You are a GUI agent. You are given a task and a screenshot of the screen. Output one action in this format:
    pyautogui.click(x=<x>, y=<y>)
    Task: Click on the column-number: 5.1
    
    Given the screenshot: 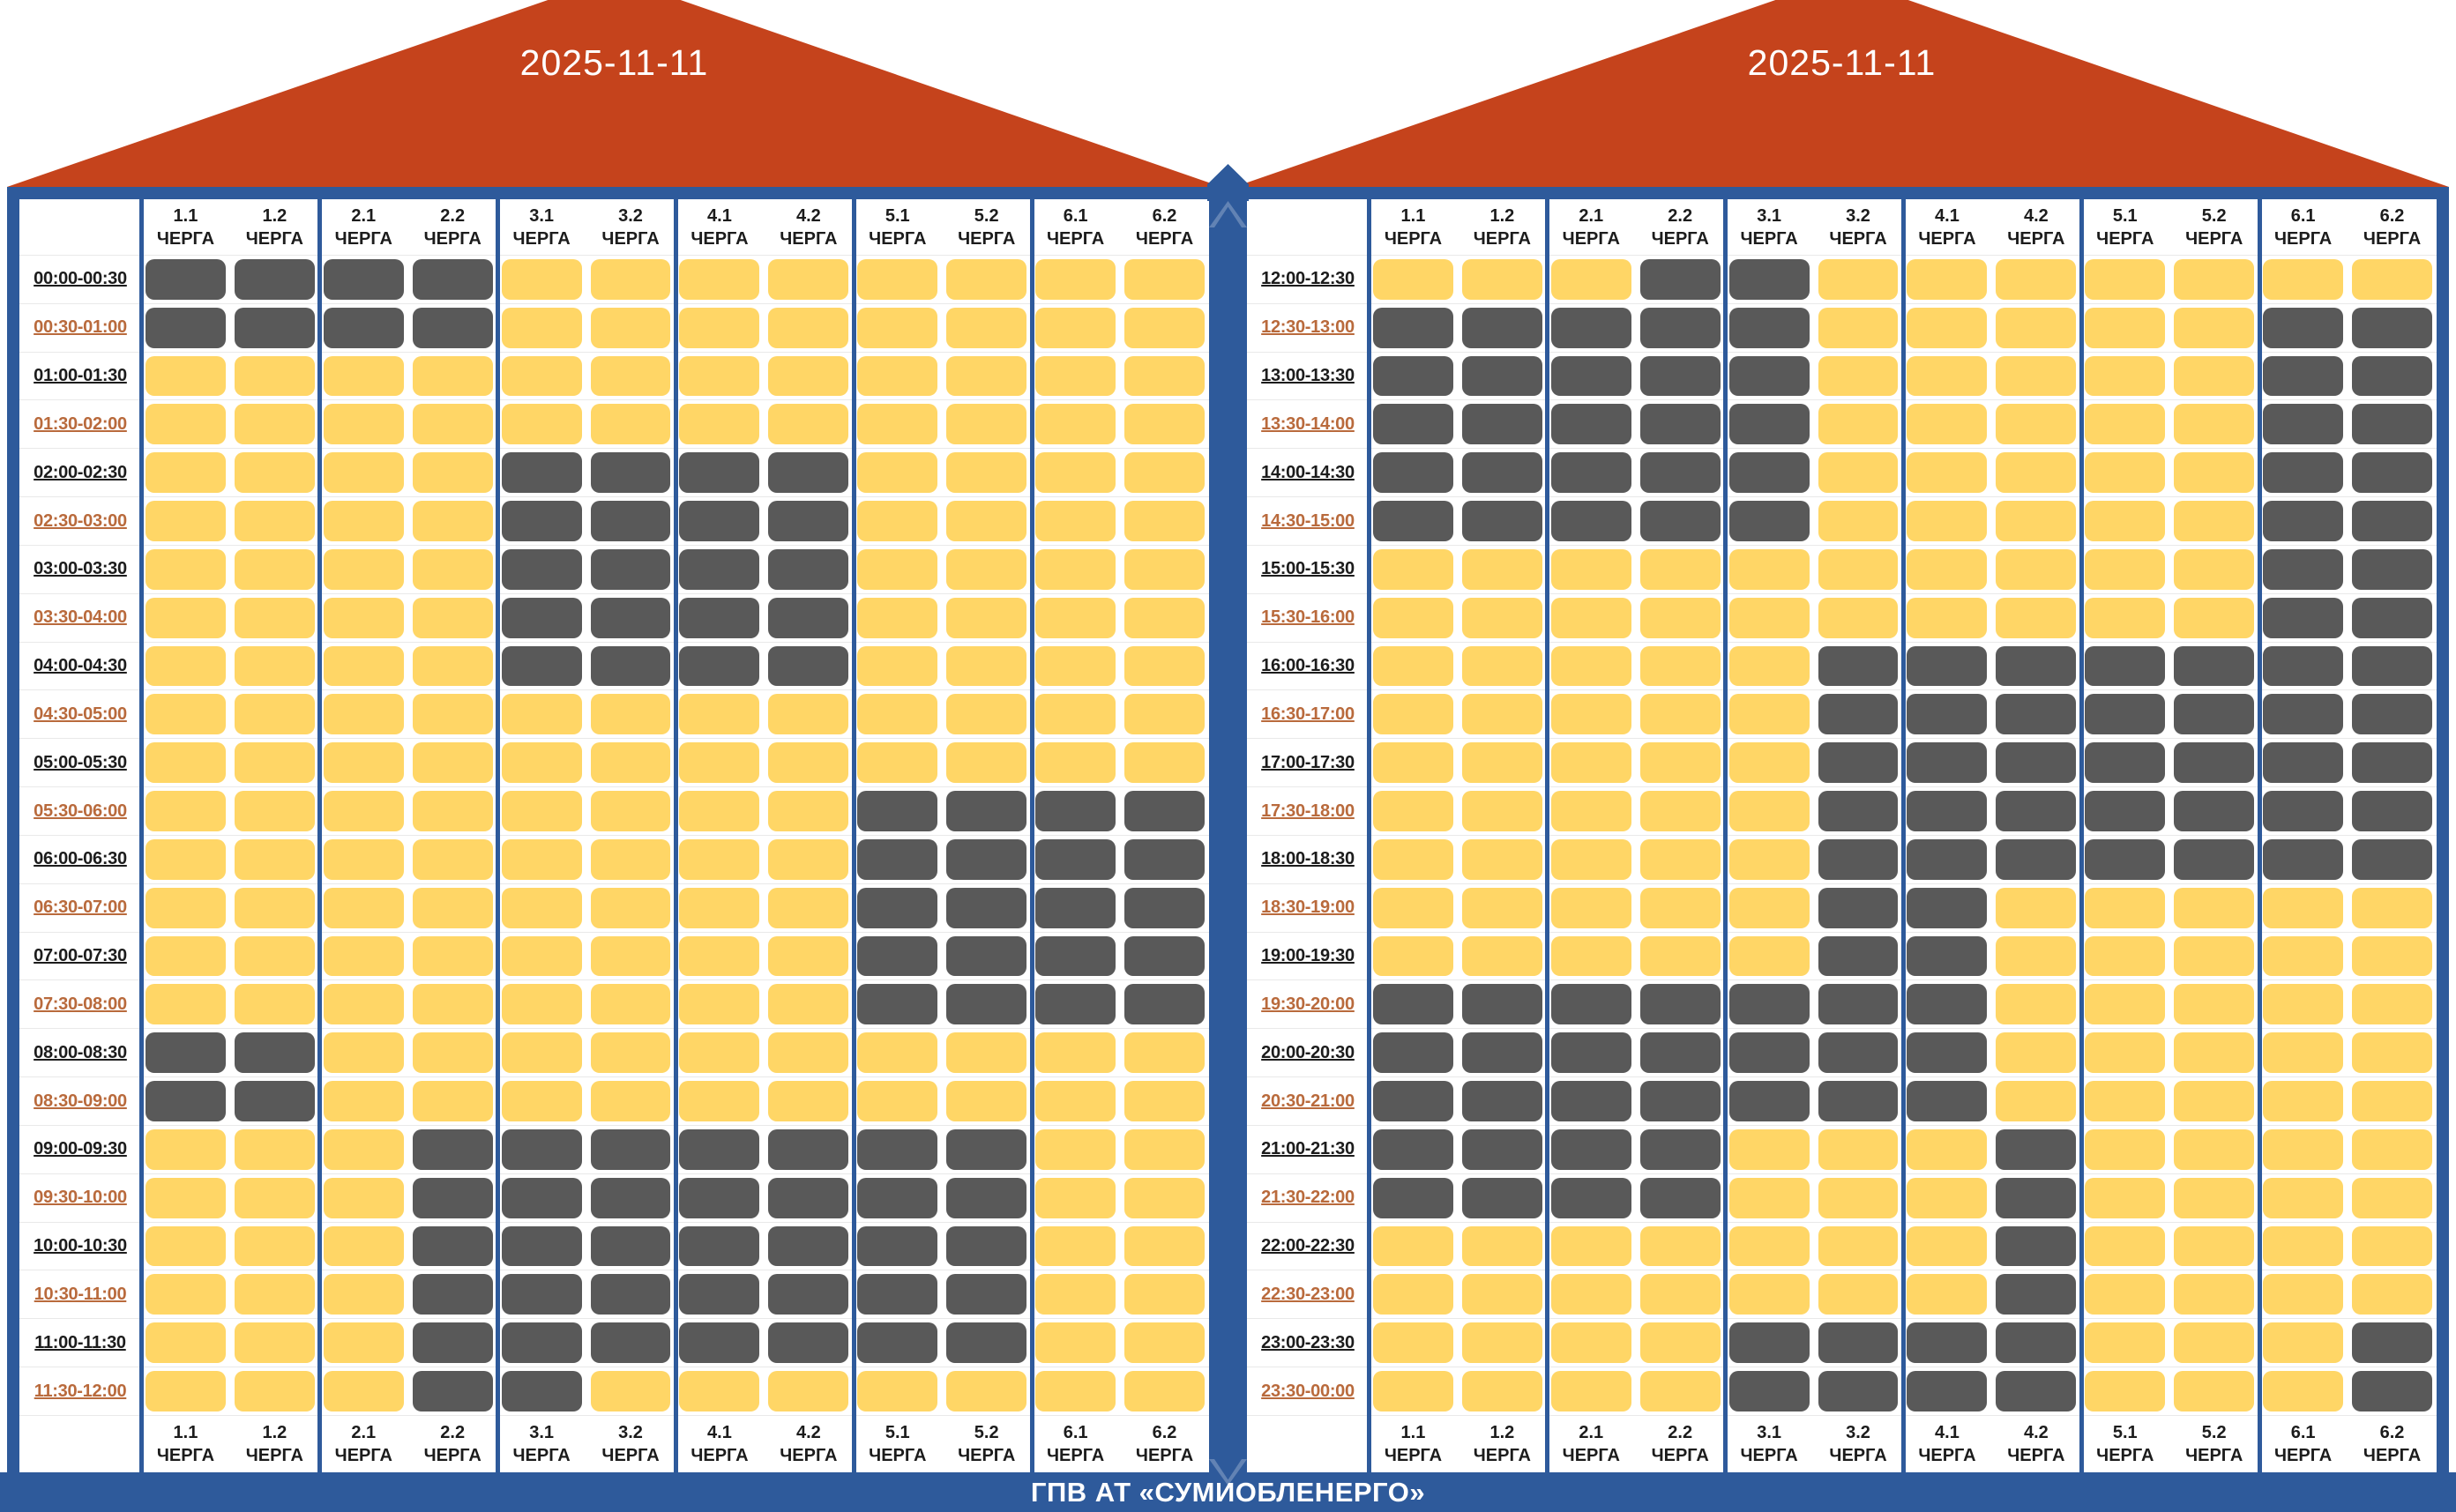 What is the action you would take?
    pyautogui.click(x=2125, y=1432)
    